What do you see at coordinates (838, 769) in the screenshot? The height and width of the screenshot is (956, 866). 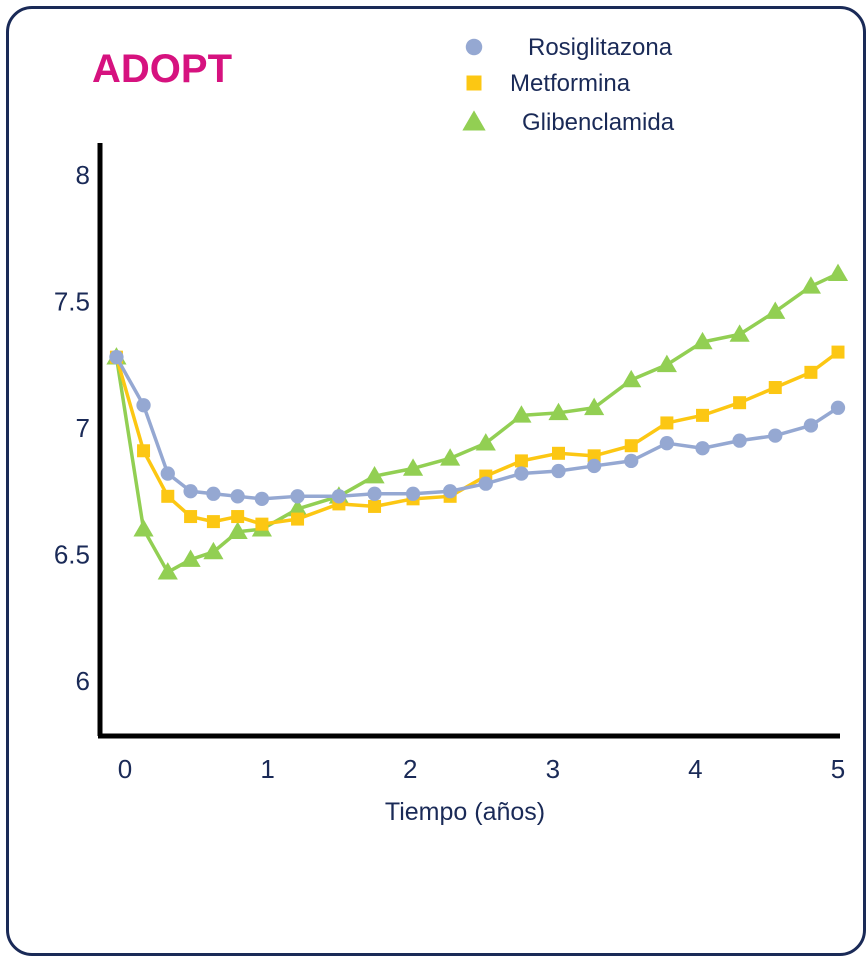 I see `x-tick-label: 5` at bounding box center [838, 769].